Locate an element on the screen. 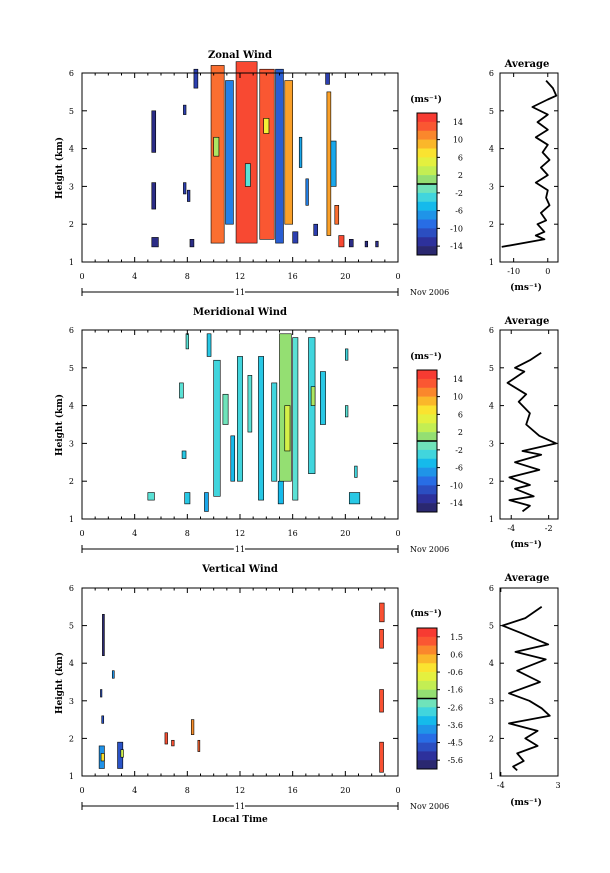 The image size is (610, 873). date-label: Nov 2006 is located at coordinates (429, 292).